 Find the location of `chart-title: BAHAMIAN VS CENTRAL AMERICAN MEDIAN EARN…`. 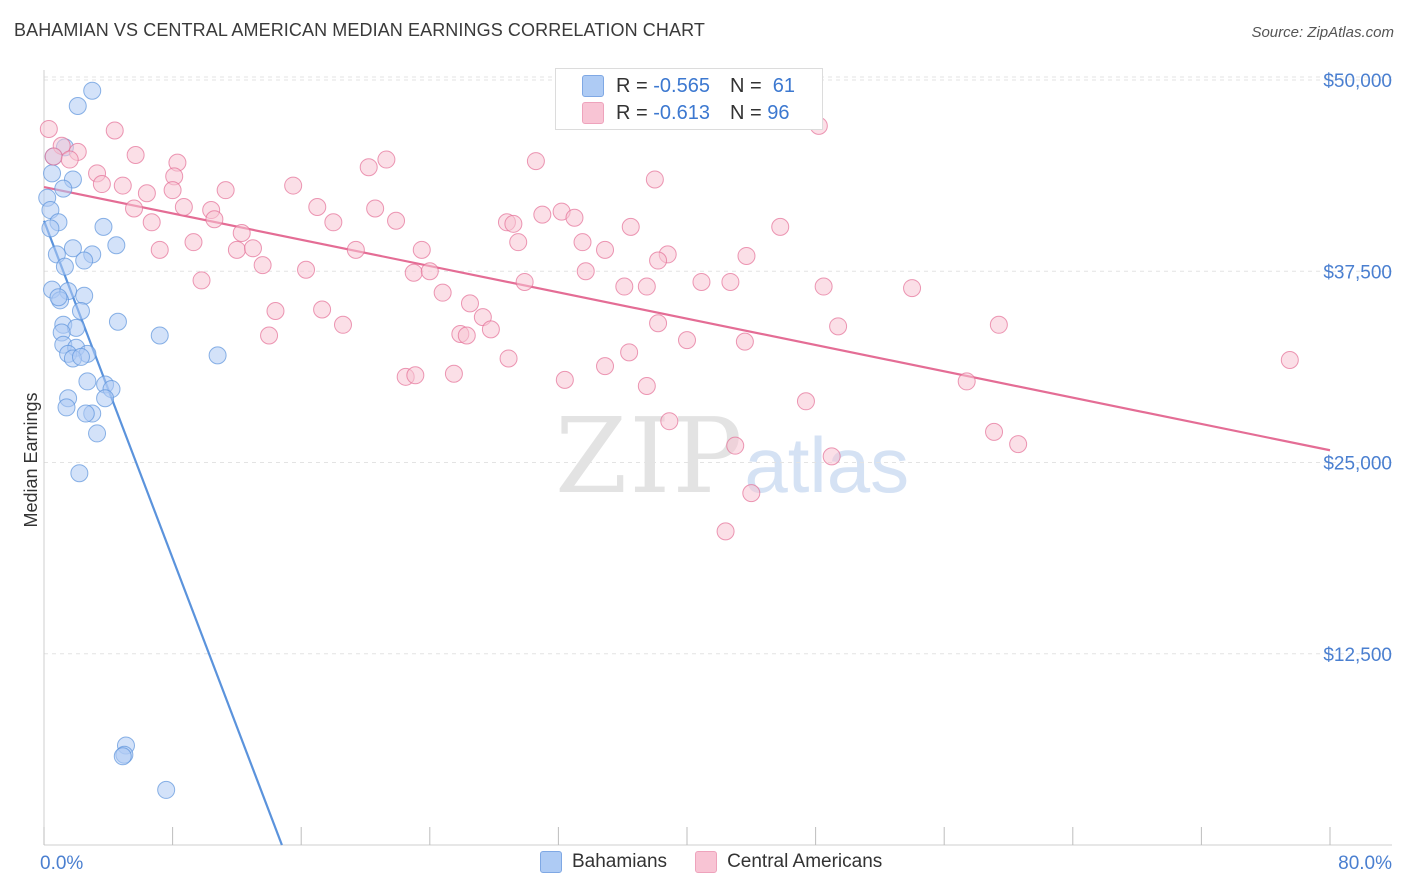

chart-title: BAHAMIAN VS CENTRAL AMERICAN MEDIAN EARN… is located at coordinates (359, 30).